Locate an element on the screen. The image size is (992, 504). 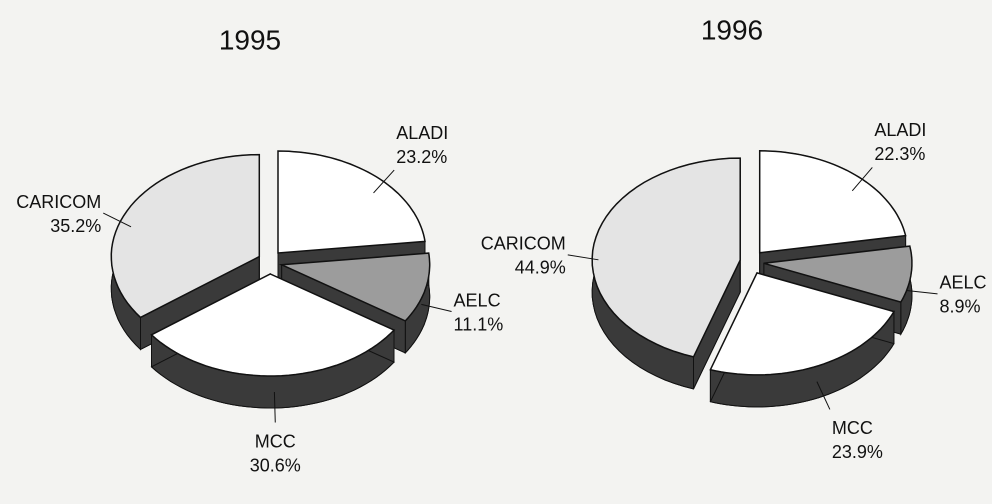
value-label: 35.2% is located at coordinates (75, 226).